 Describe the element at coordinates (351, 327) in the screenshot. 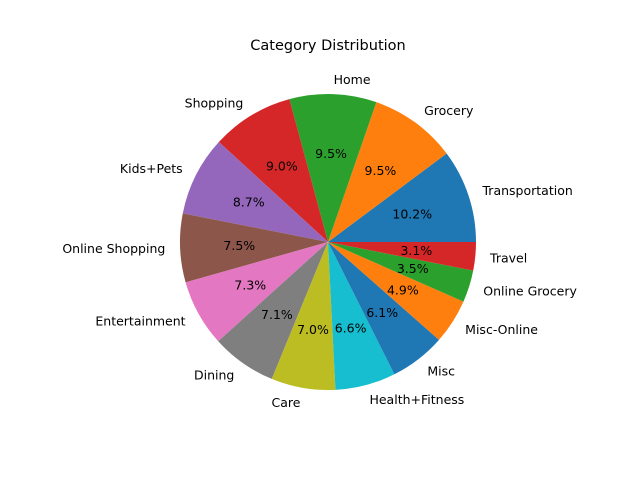

I see `percent-label-health-fitness: 6.6%` at that location.